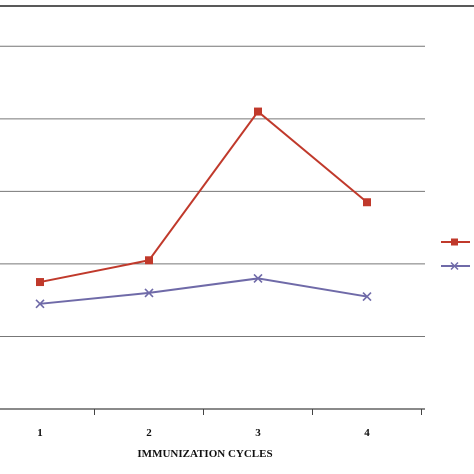  I want to click on x-tick-label: 3, so click(258, 433).